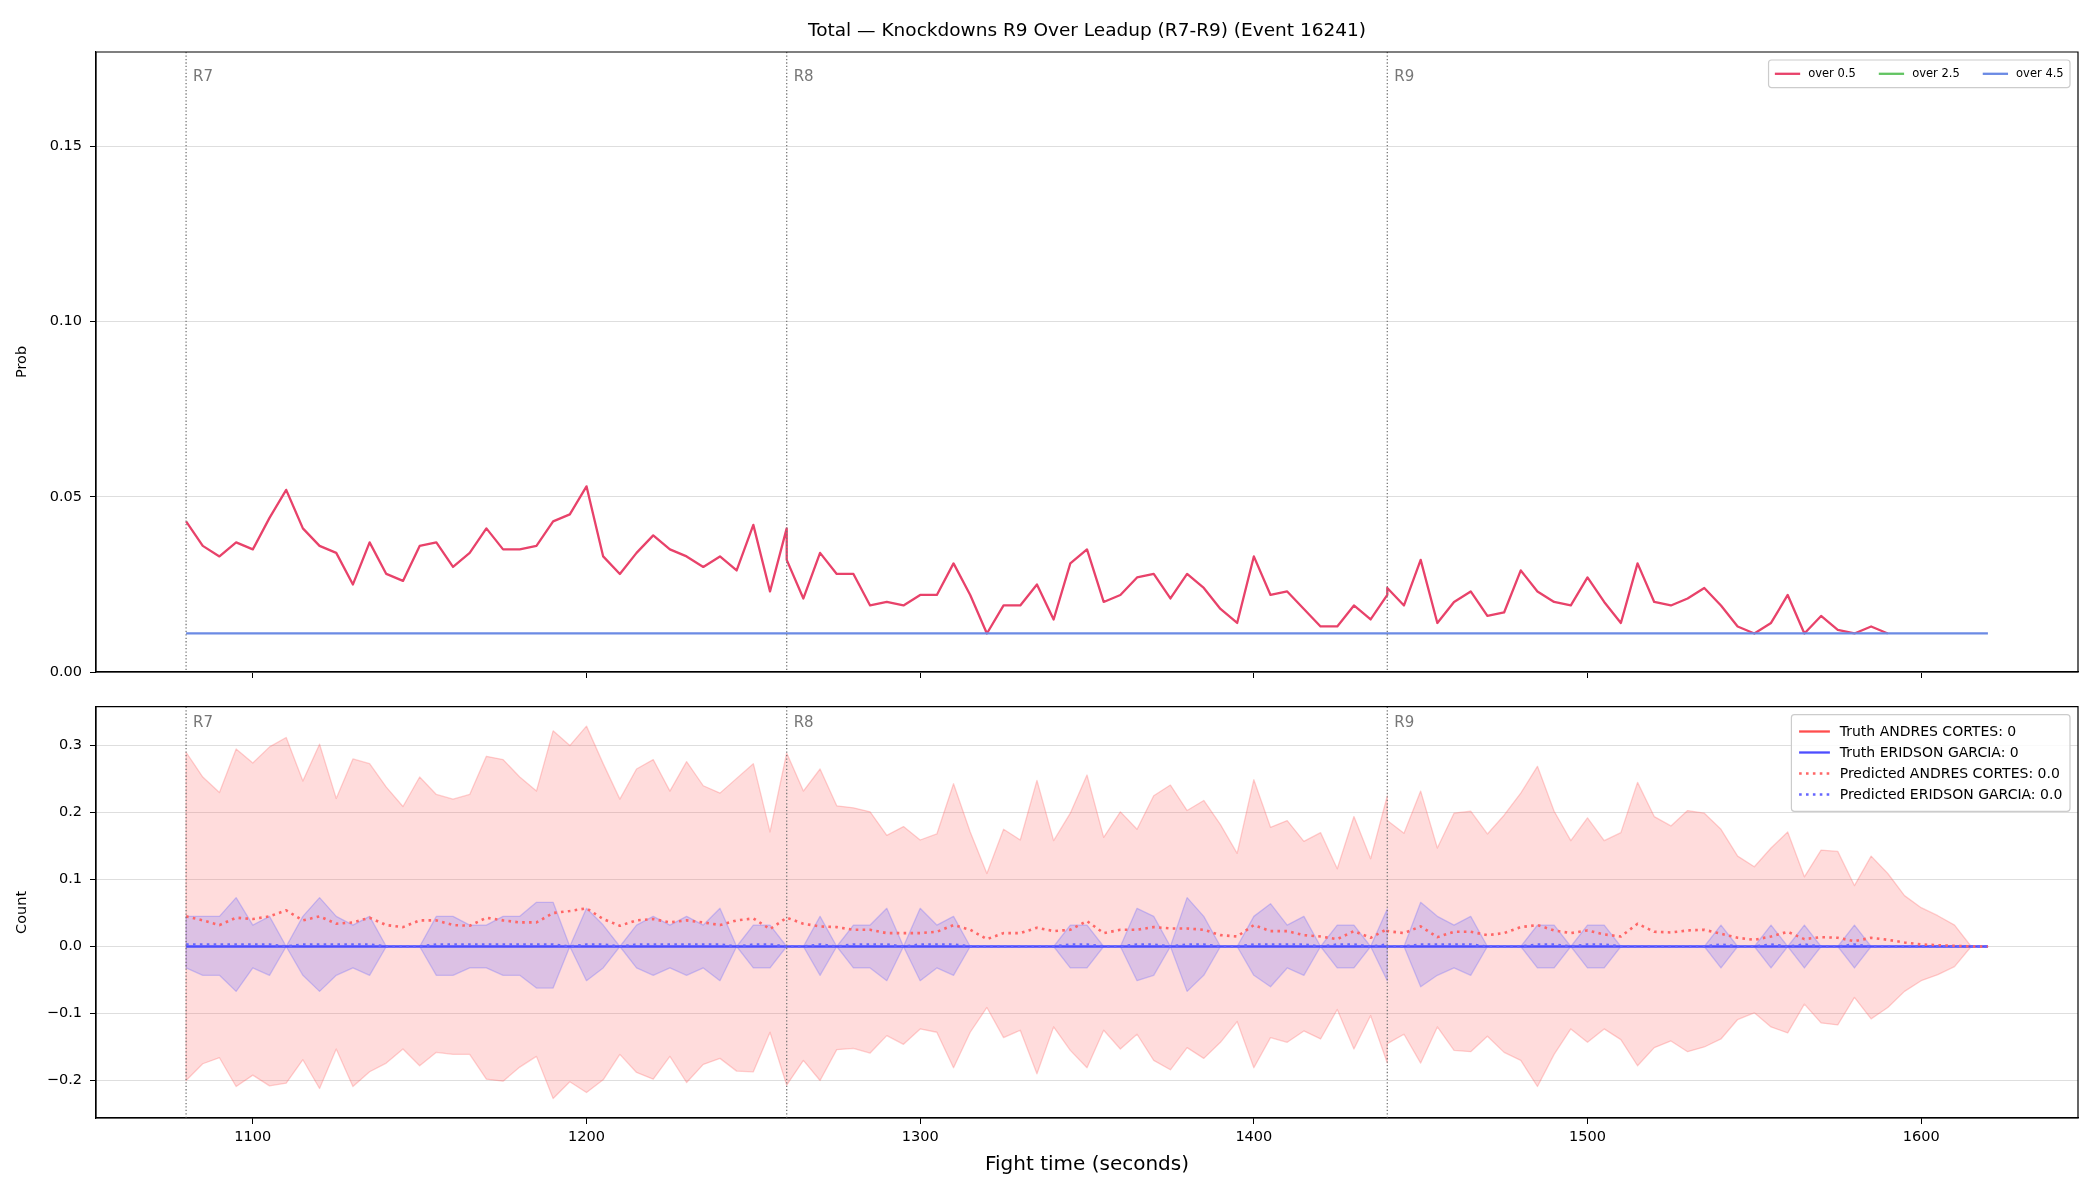 Image resolution: width=2100 pixels, height=1200 pixels. Describe the element at coordinates (1921, 1136) in the screenshot. I see `x-tick-label: 1600` at that location.